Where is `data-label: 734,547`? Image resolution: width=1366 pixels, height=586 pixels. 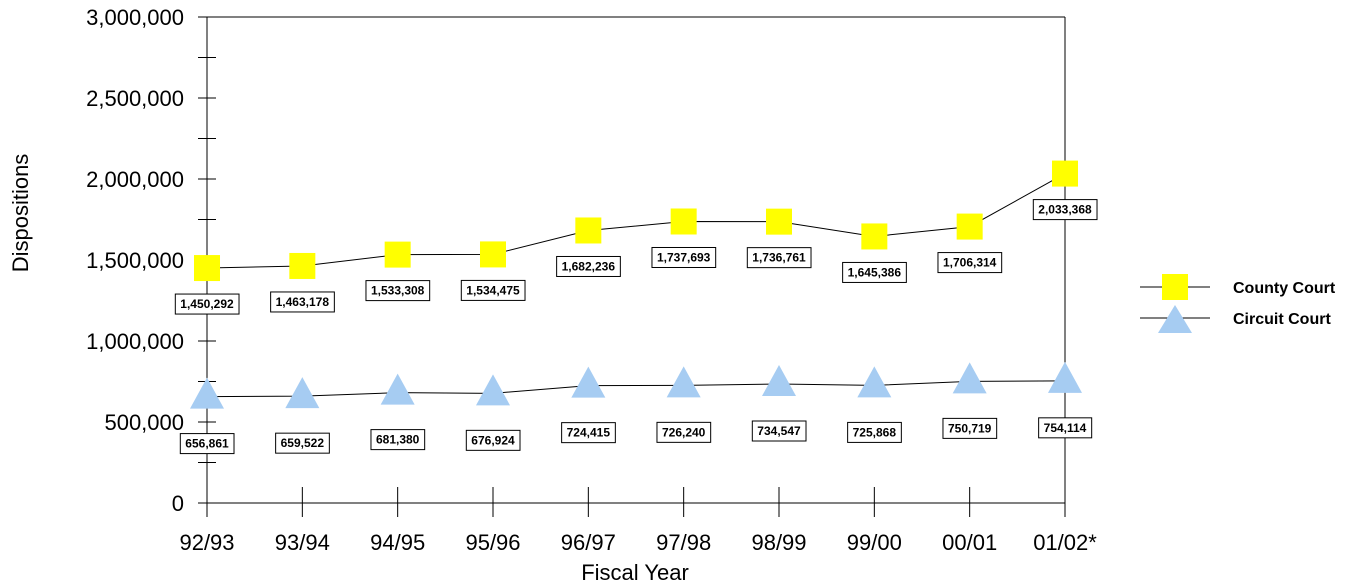 data-label: 734,547 is located at coordinates (779, 431).